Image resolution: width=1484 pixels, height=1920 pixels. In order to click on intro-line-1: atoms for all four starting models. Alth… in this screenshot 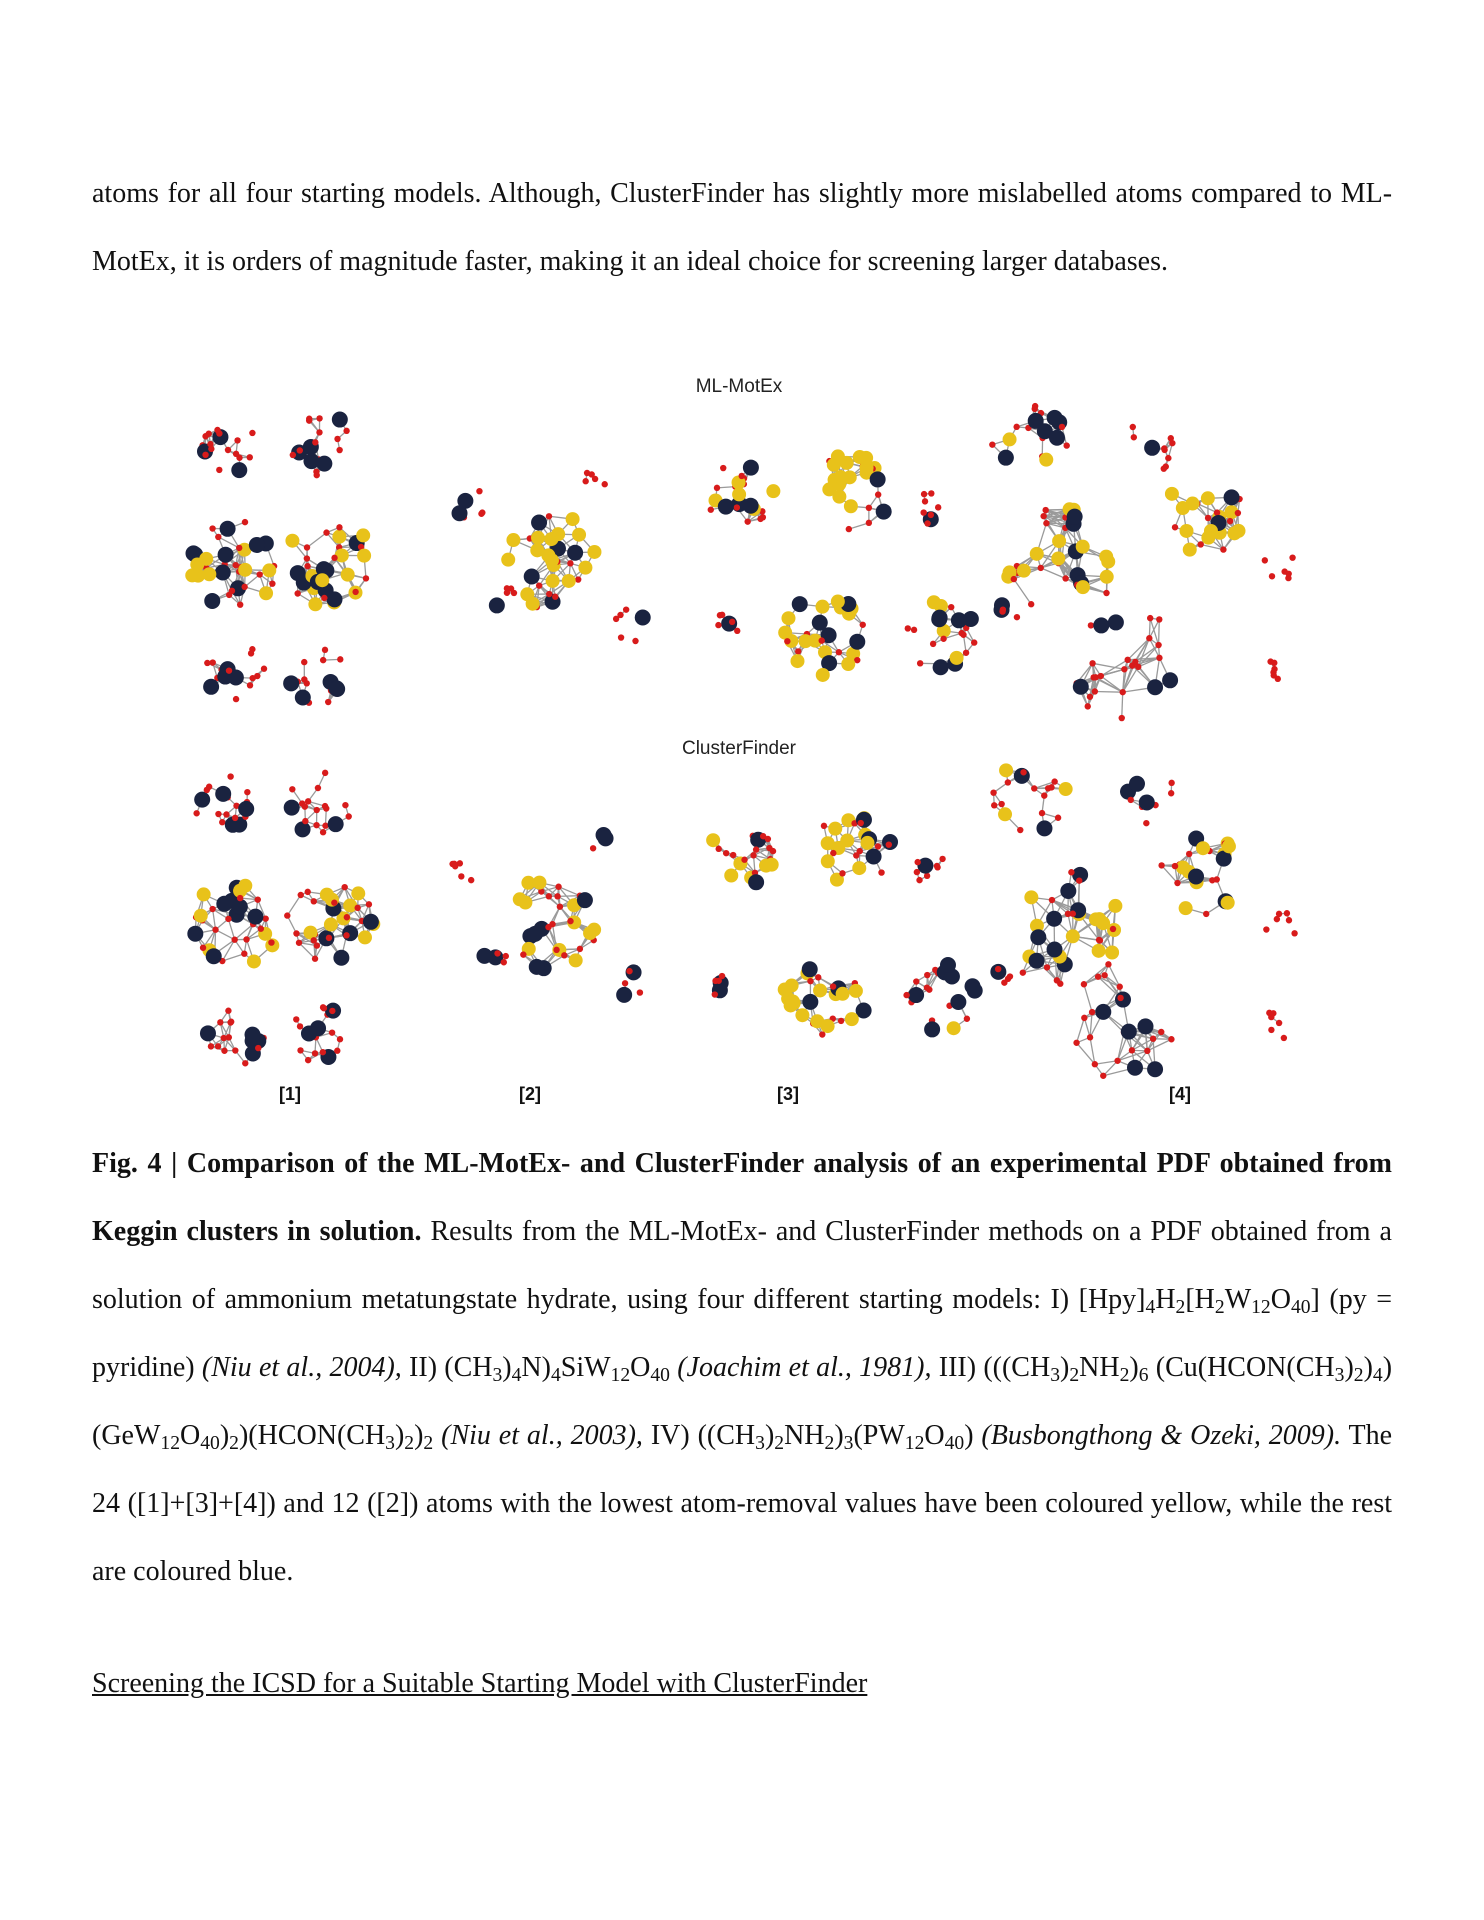, I will do `click(712, 193)`.